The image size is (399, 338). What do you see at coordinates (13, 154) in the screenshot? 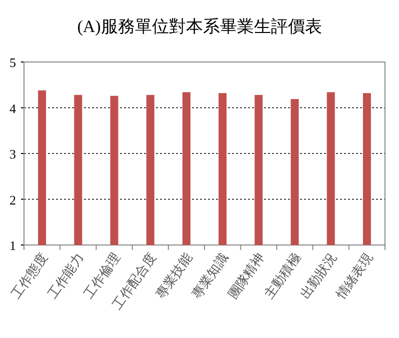
I see `y-tick-label: 3` at bounding box center [13, 154].